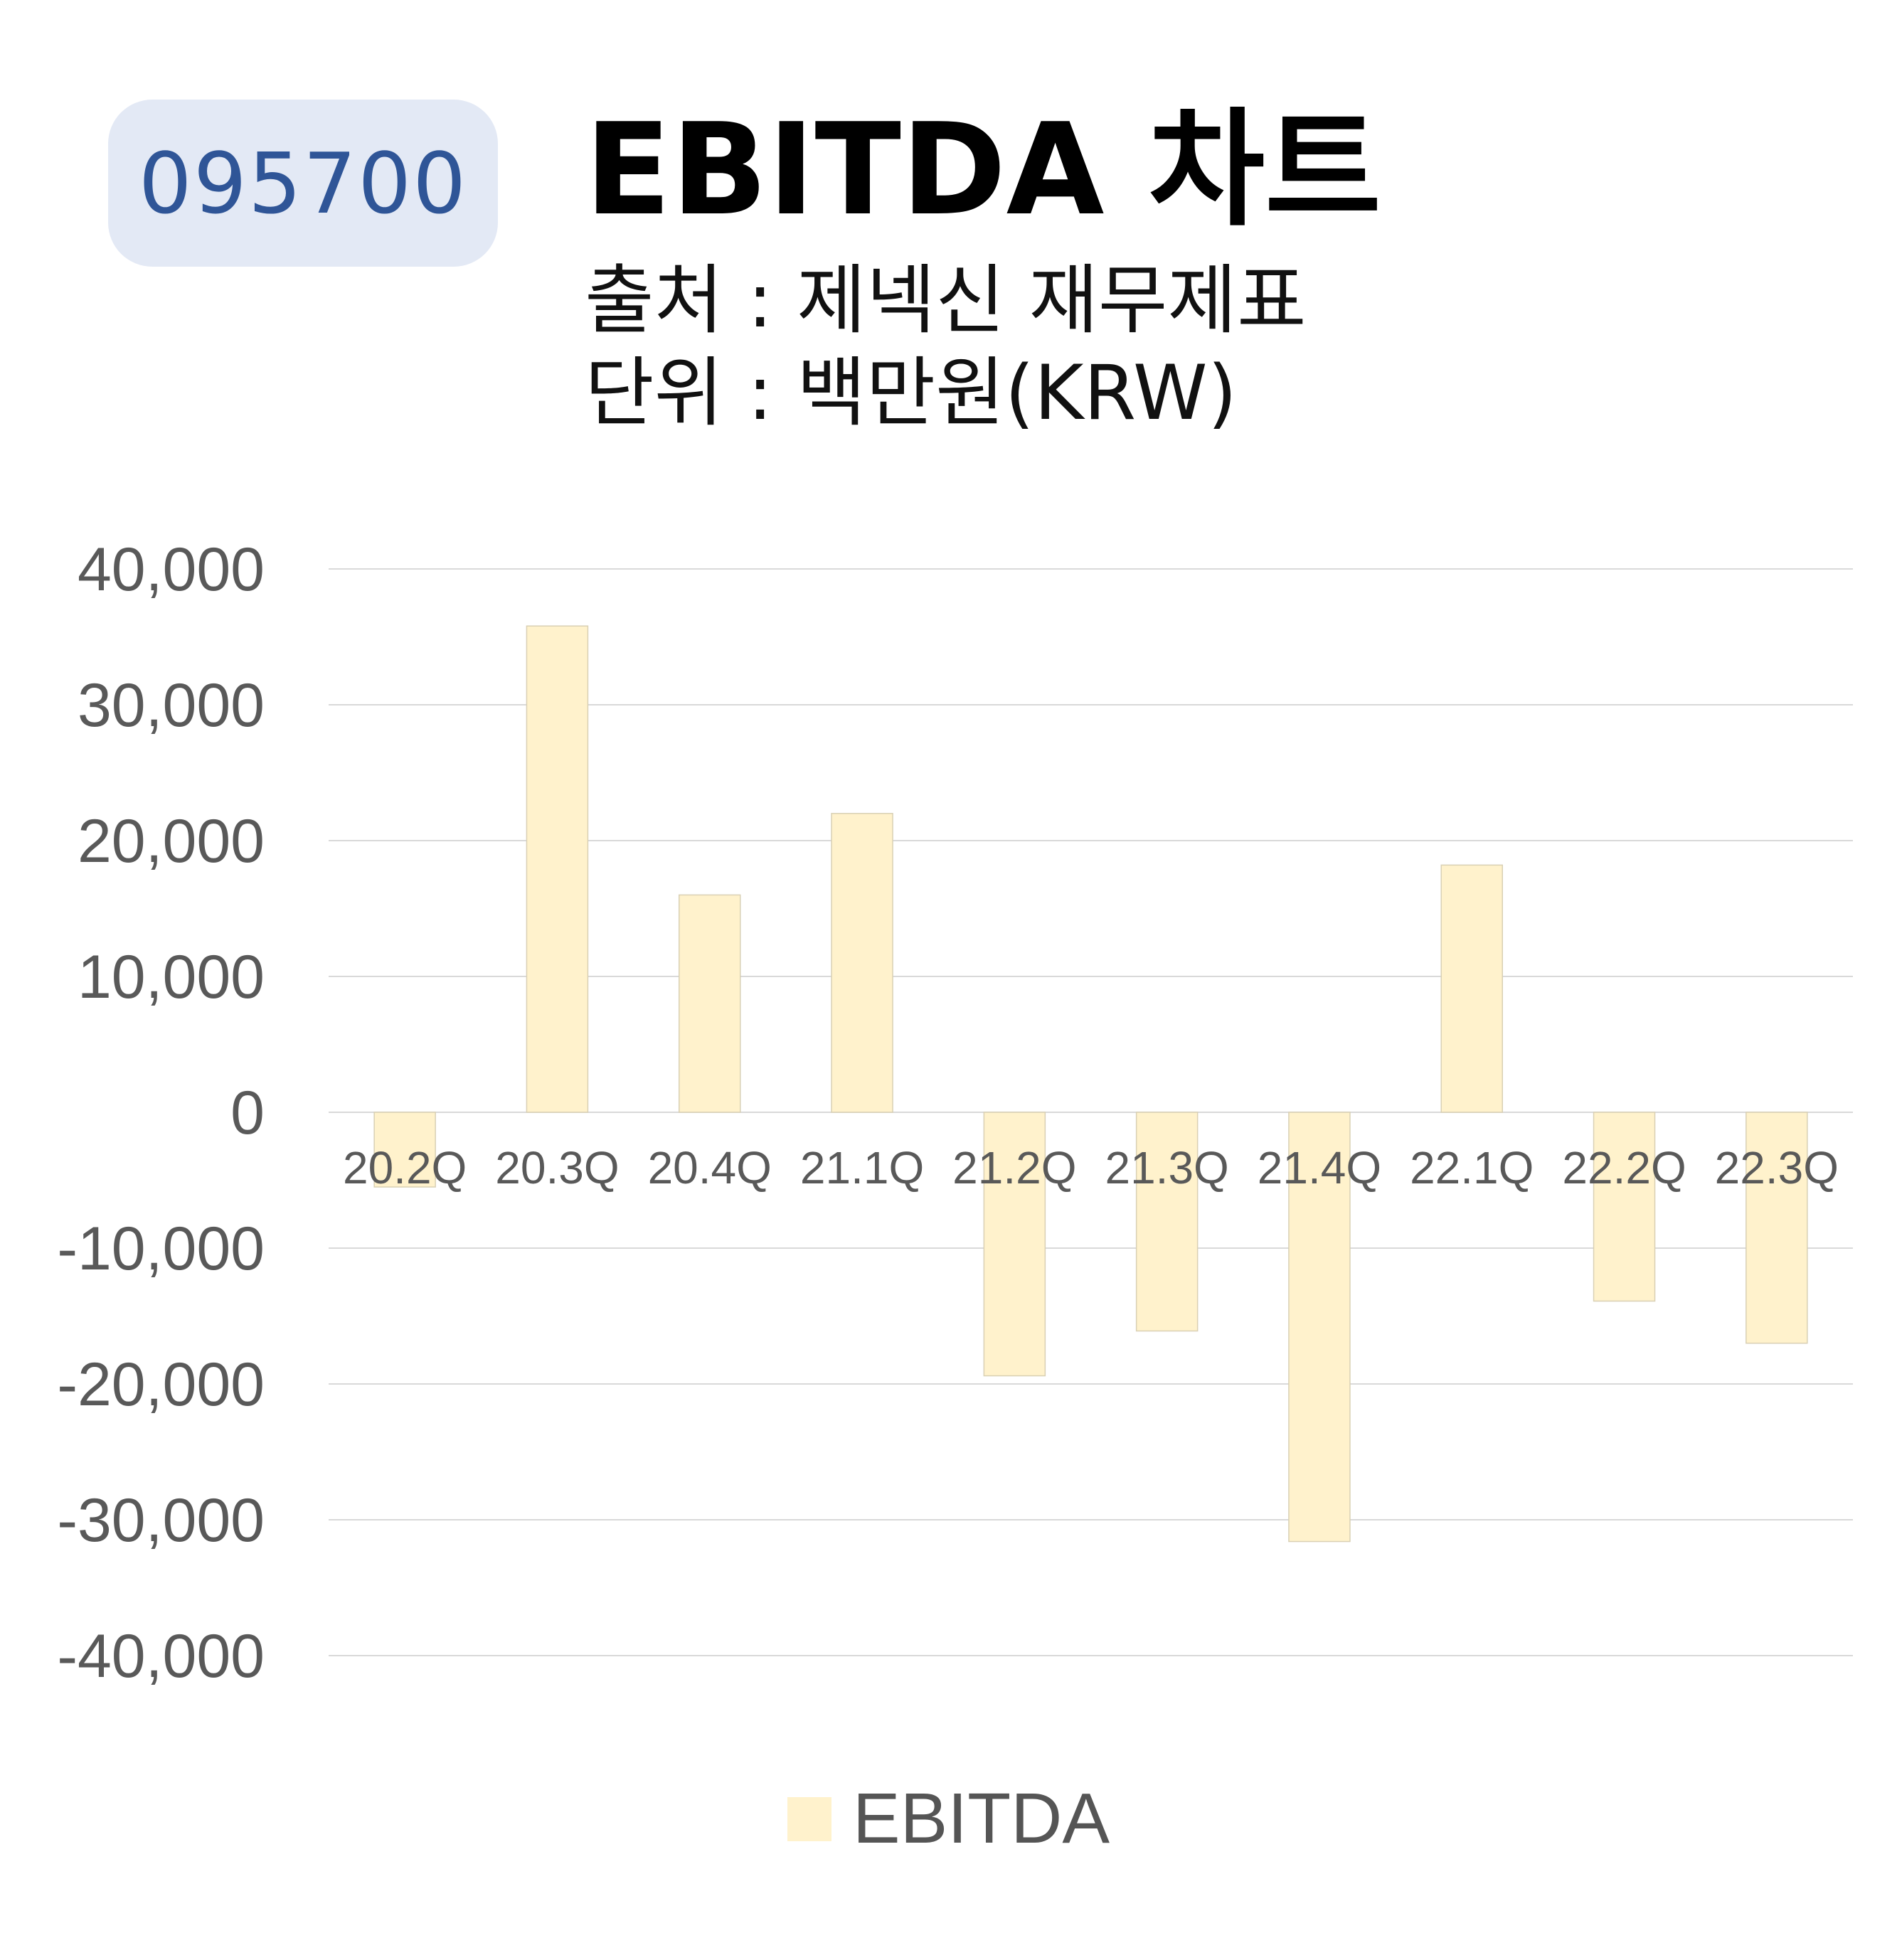 The width and height of the screenshot is (1897, 1960). Describe the element at coordinates (1624, 1167) in the screenshot. I see `x-tick-label: 22.2Q` at that location.